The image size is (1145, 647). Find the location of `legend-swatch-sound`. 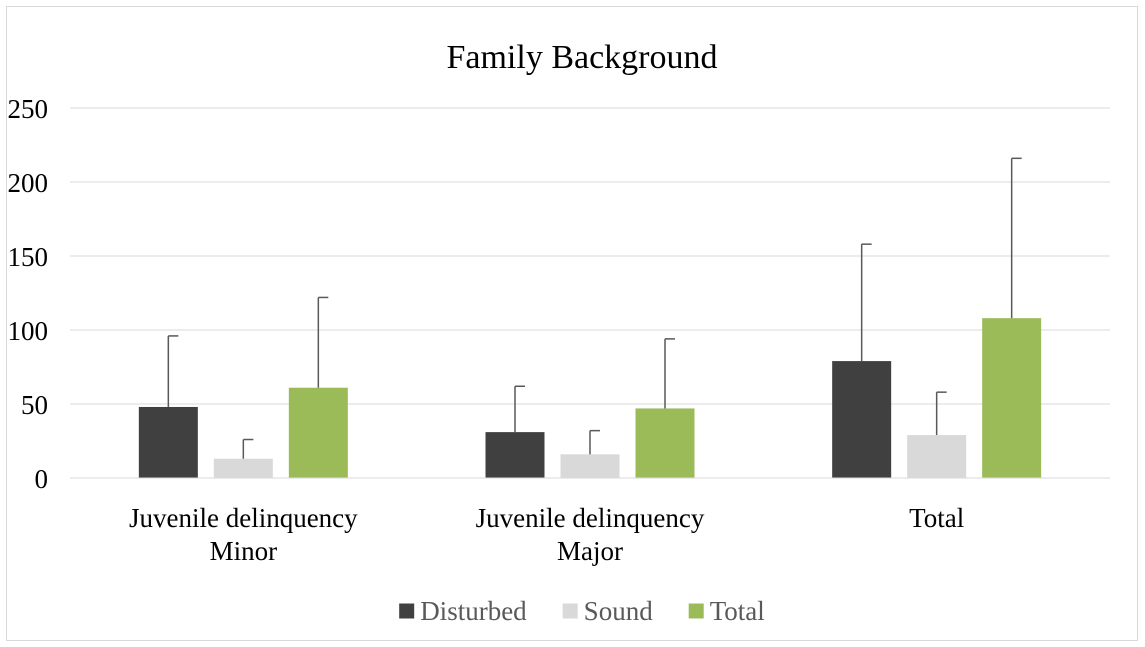

legend-swatch-sound is located at coordinates (570, 611).